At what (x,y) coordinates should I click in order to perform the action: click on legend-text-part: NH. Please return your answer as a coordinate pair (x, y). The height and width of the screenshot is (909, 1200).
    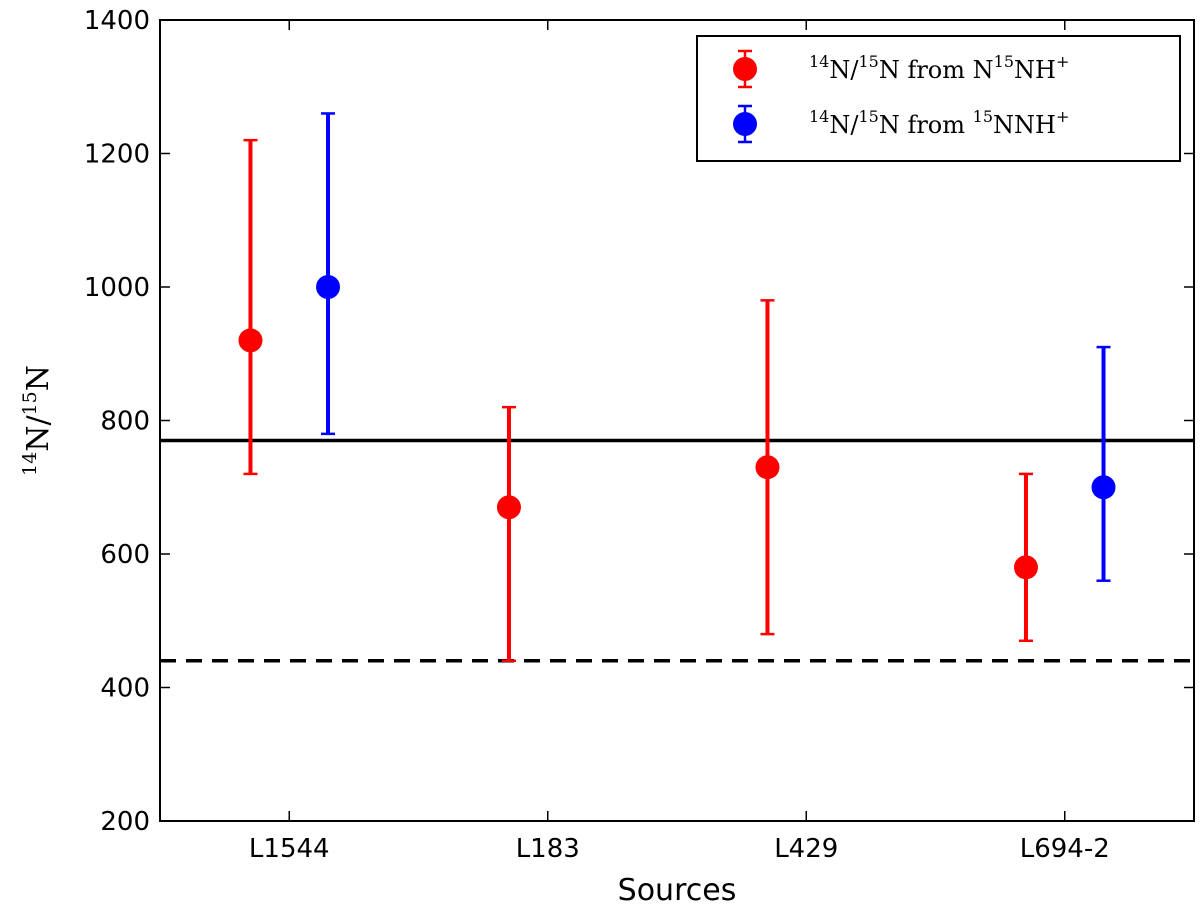
    Looking at the image, I should click on (1035, 70).